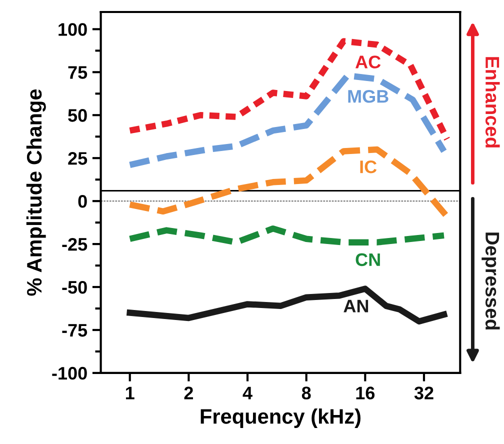  What do you see at coordinates (78, 158) in the screenshot?
I see `y-tick-label: 25` at bounding box center [78, 158].